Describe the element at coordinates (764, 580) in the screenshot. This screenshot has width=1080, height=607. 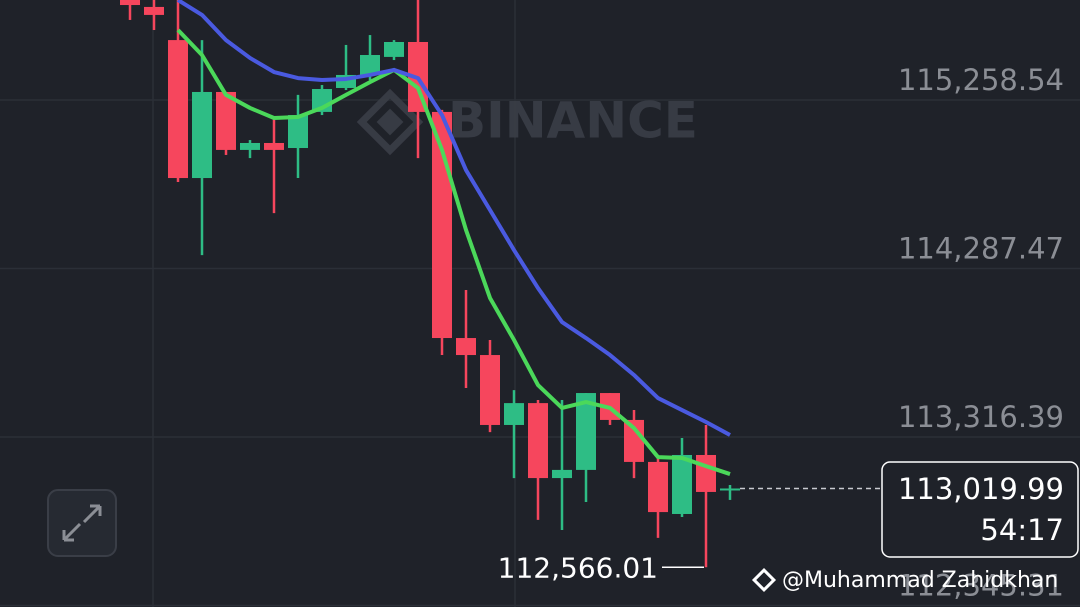
I see `attribution-icon` at that location.